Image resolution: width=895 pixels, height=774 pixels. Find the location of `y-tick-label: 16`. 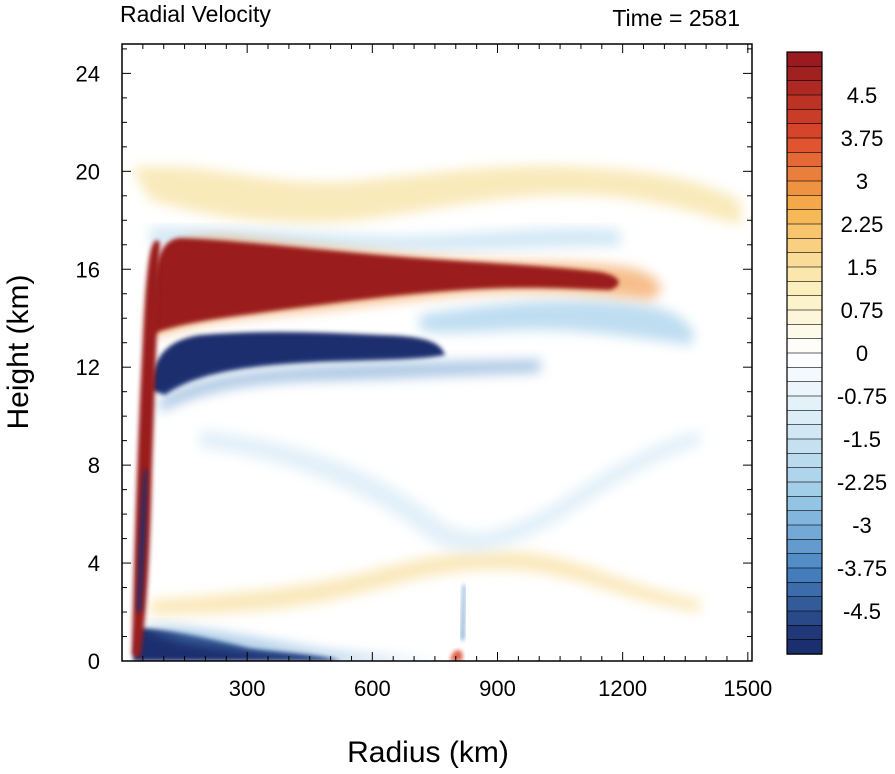

y-tick-label: 16 is located at coordinates (88, 269).